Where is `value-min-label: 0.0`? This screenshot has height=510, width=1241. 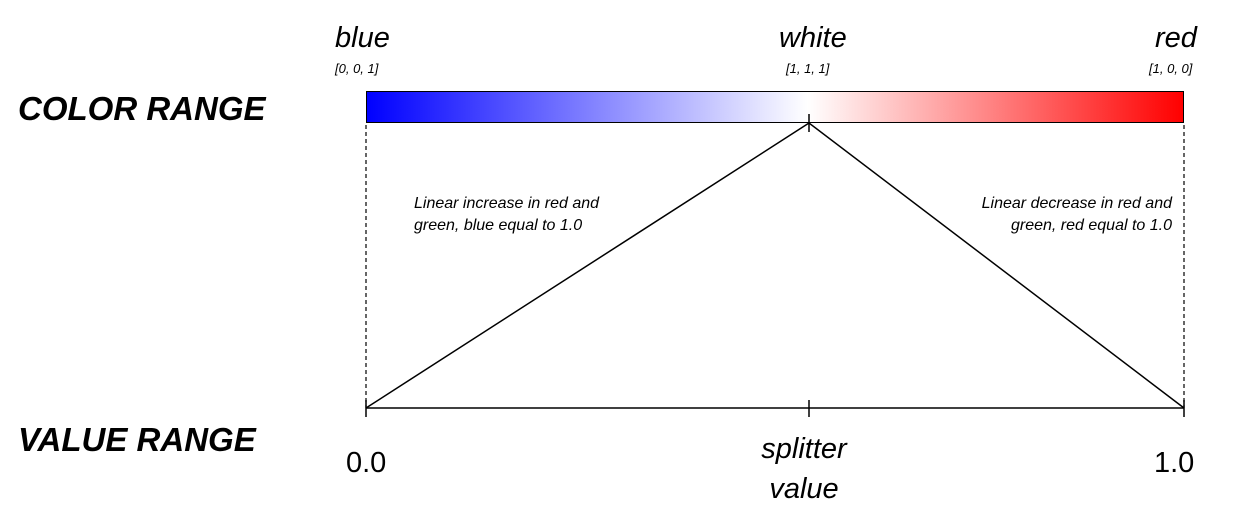 value-min-label: 0.0 is located at coordinates (366, 463).